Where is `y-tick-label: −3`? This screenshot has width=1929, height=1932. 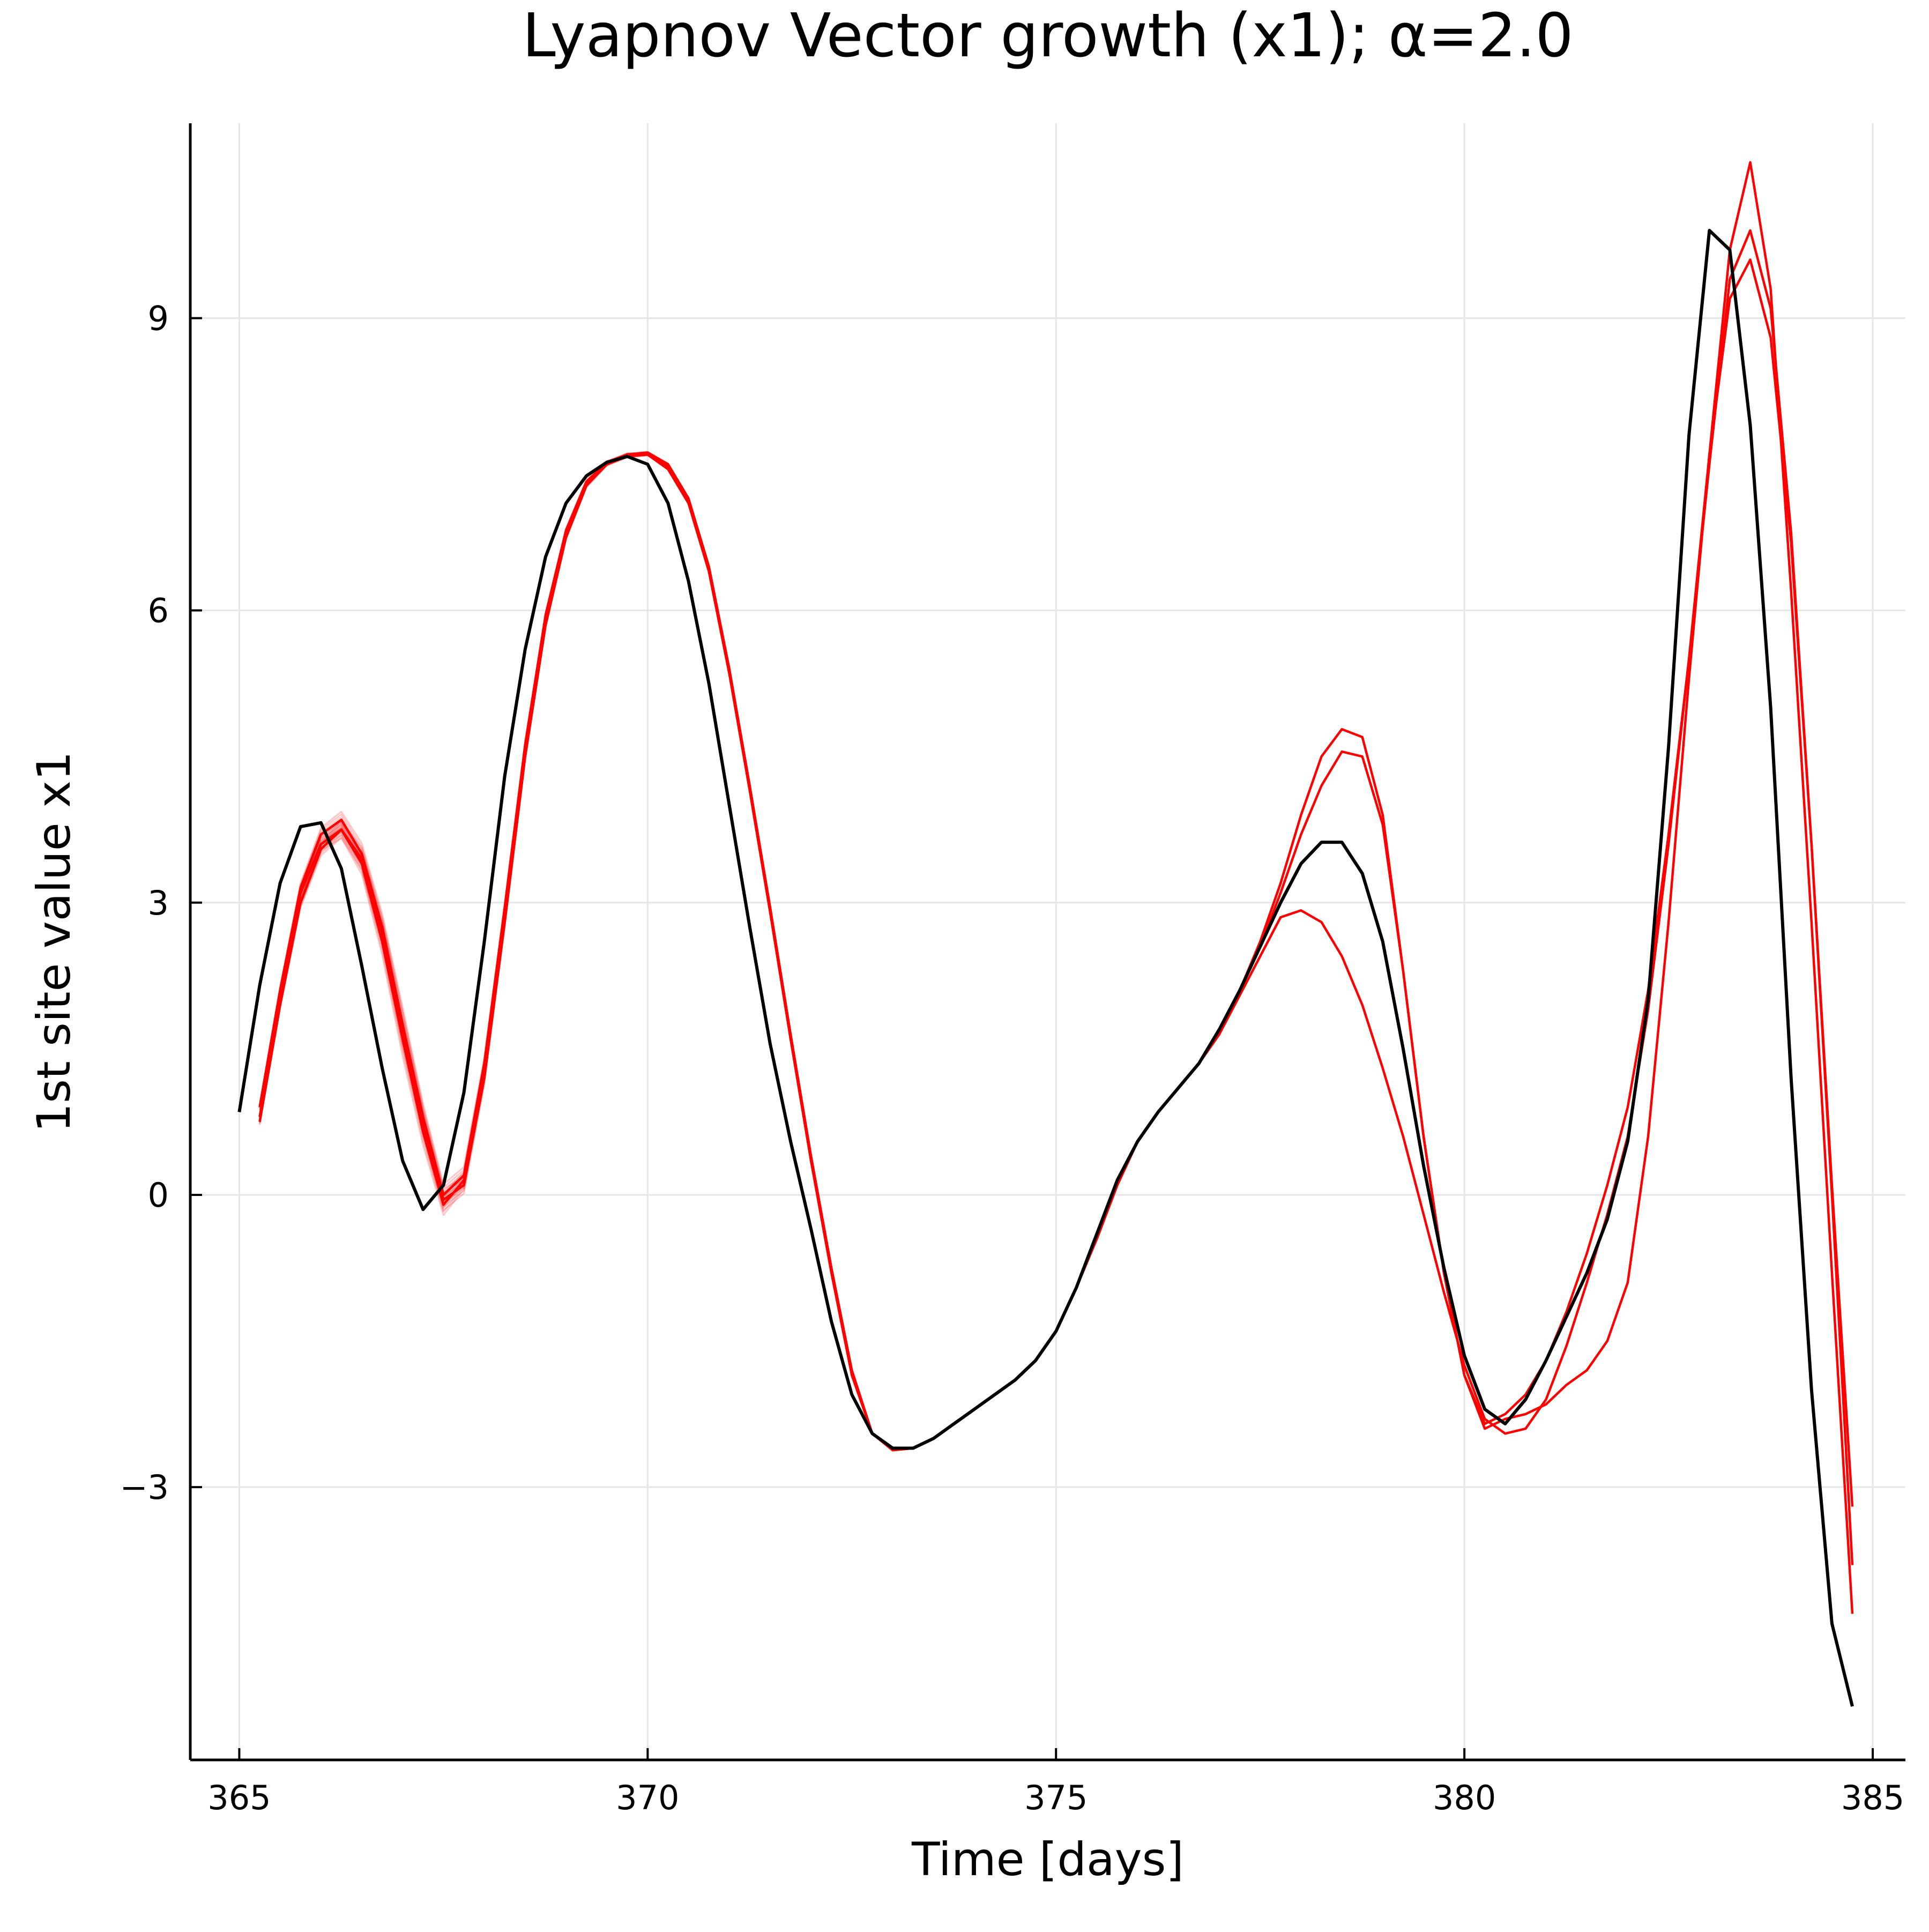 y-tick-label: −3 is located at coordinates (144, 1487).